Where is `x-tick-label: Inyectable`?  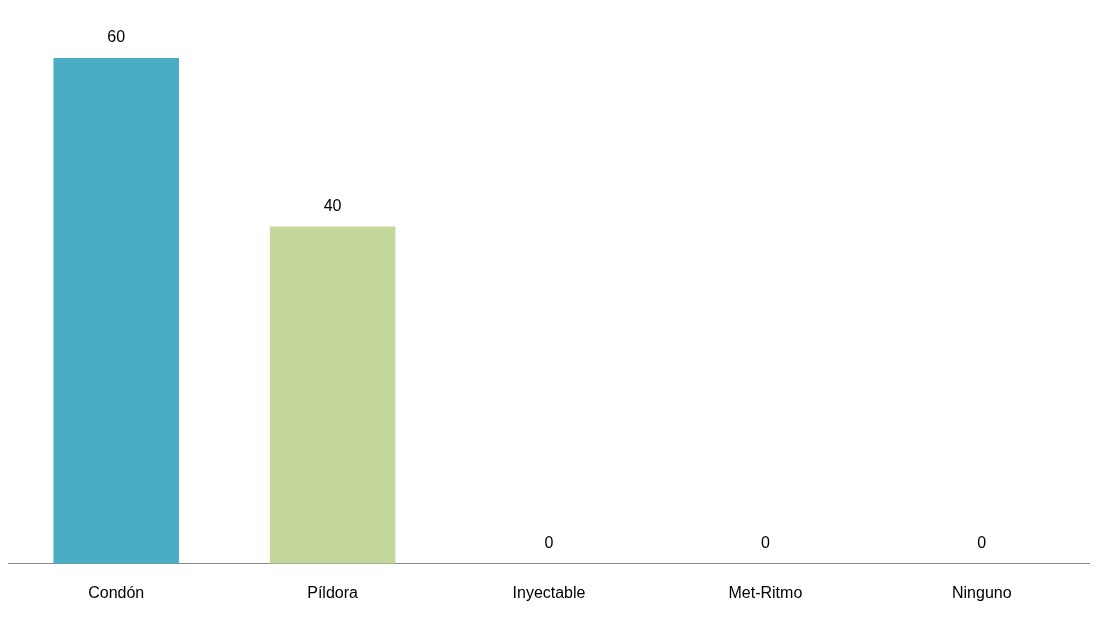
x-tick-label: Inyectable is located at coordinates (549, 592).